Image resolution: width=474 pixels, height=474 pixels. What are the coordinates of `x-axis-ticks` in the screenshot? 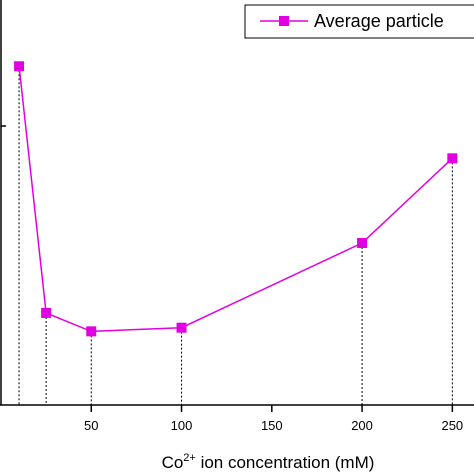 It's located at (272, 408).